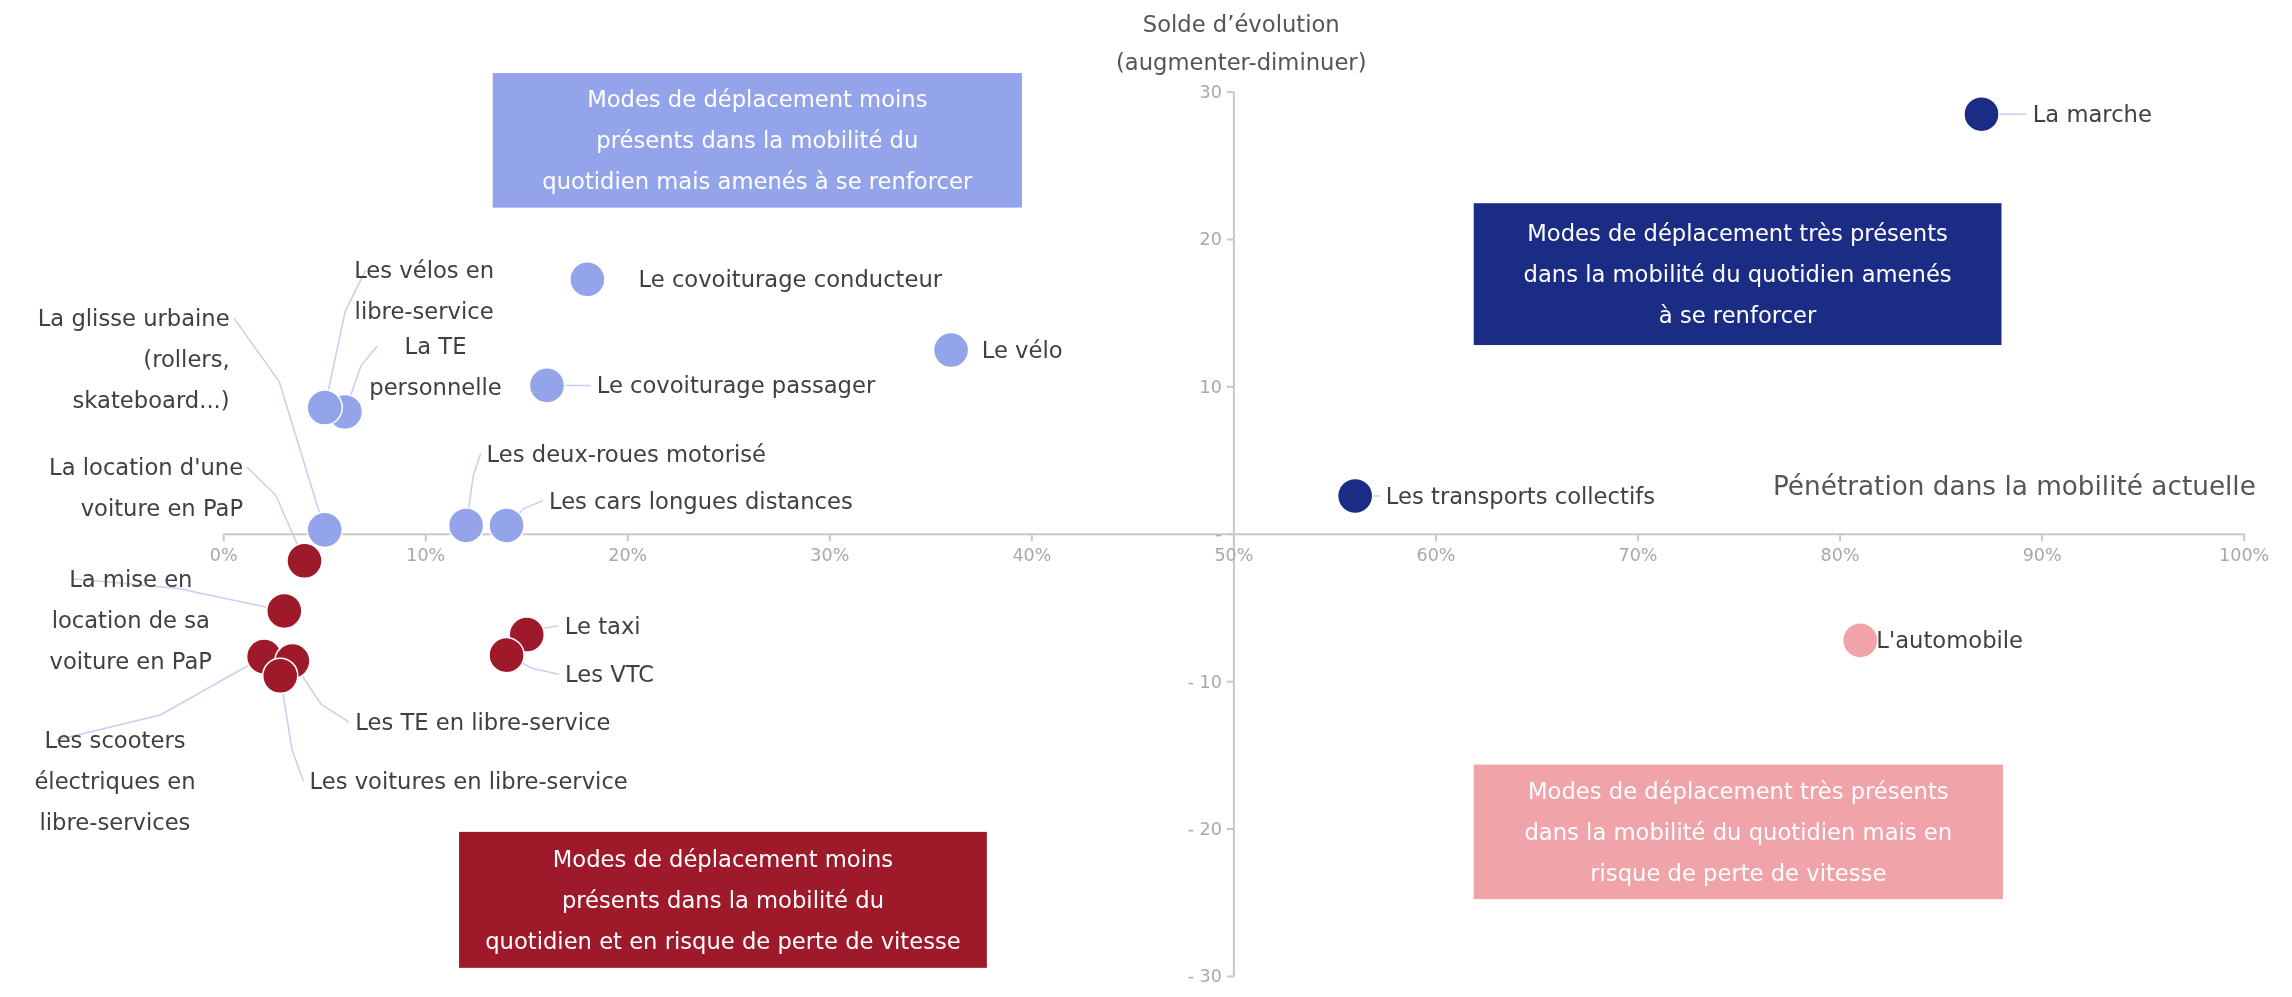 The height and width of the screenshot is (997, 2292). Describe the element at coordinates (757, 140) in the screenshot. I see `annotation: Modes de déplacement moins présents dans la mobilité du quotidien mais amenés à se renforcer` at that location.